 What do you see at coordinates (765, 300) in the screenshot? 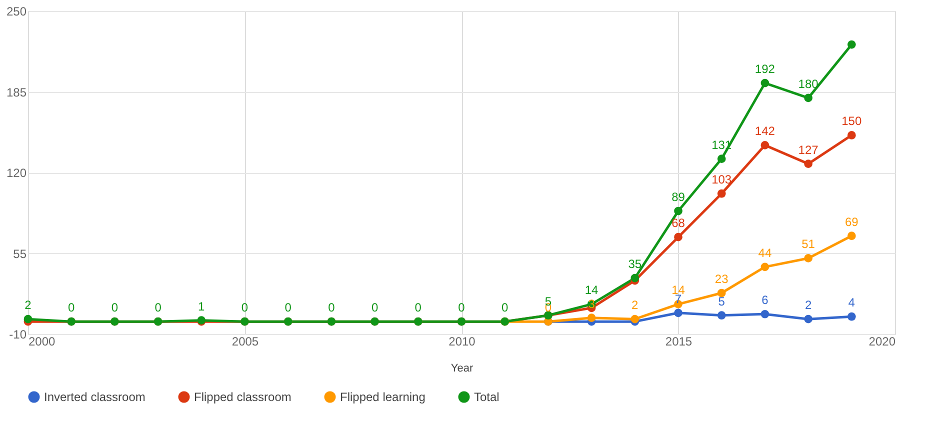
I see `data-label: 6` at bounding box center [765, 300].